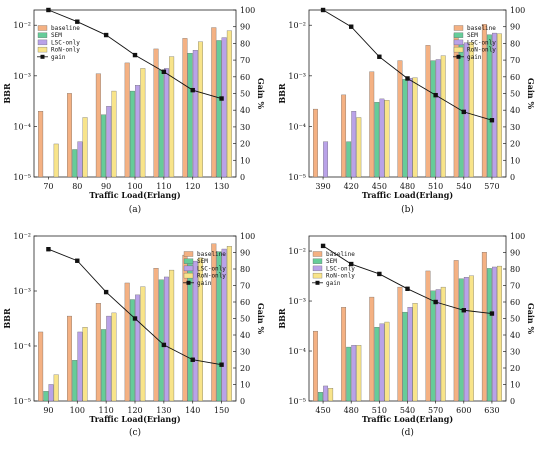  I want to click on x-tick-label: 480, so click(351, 410).